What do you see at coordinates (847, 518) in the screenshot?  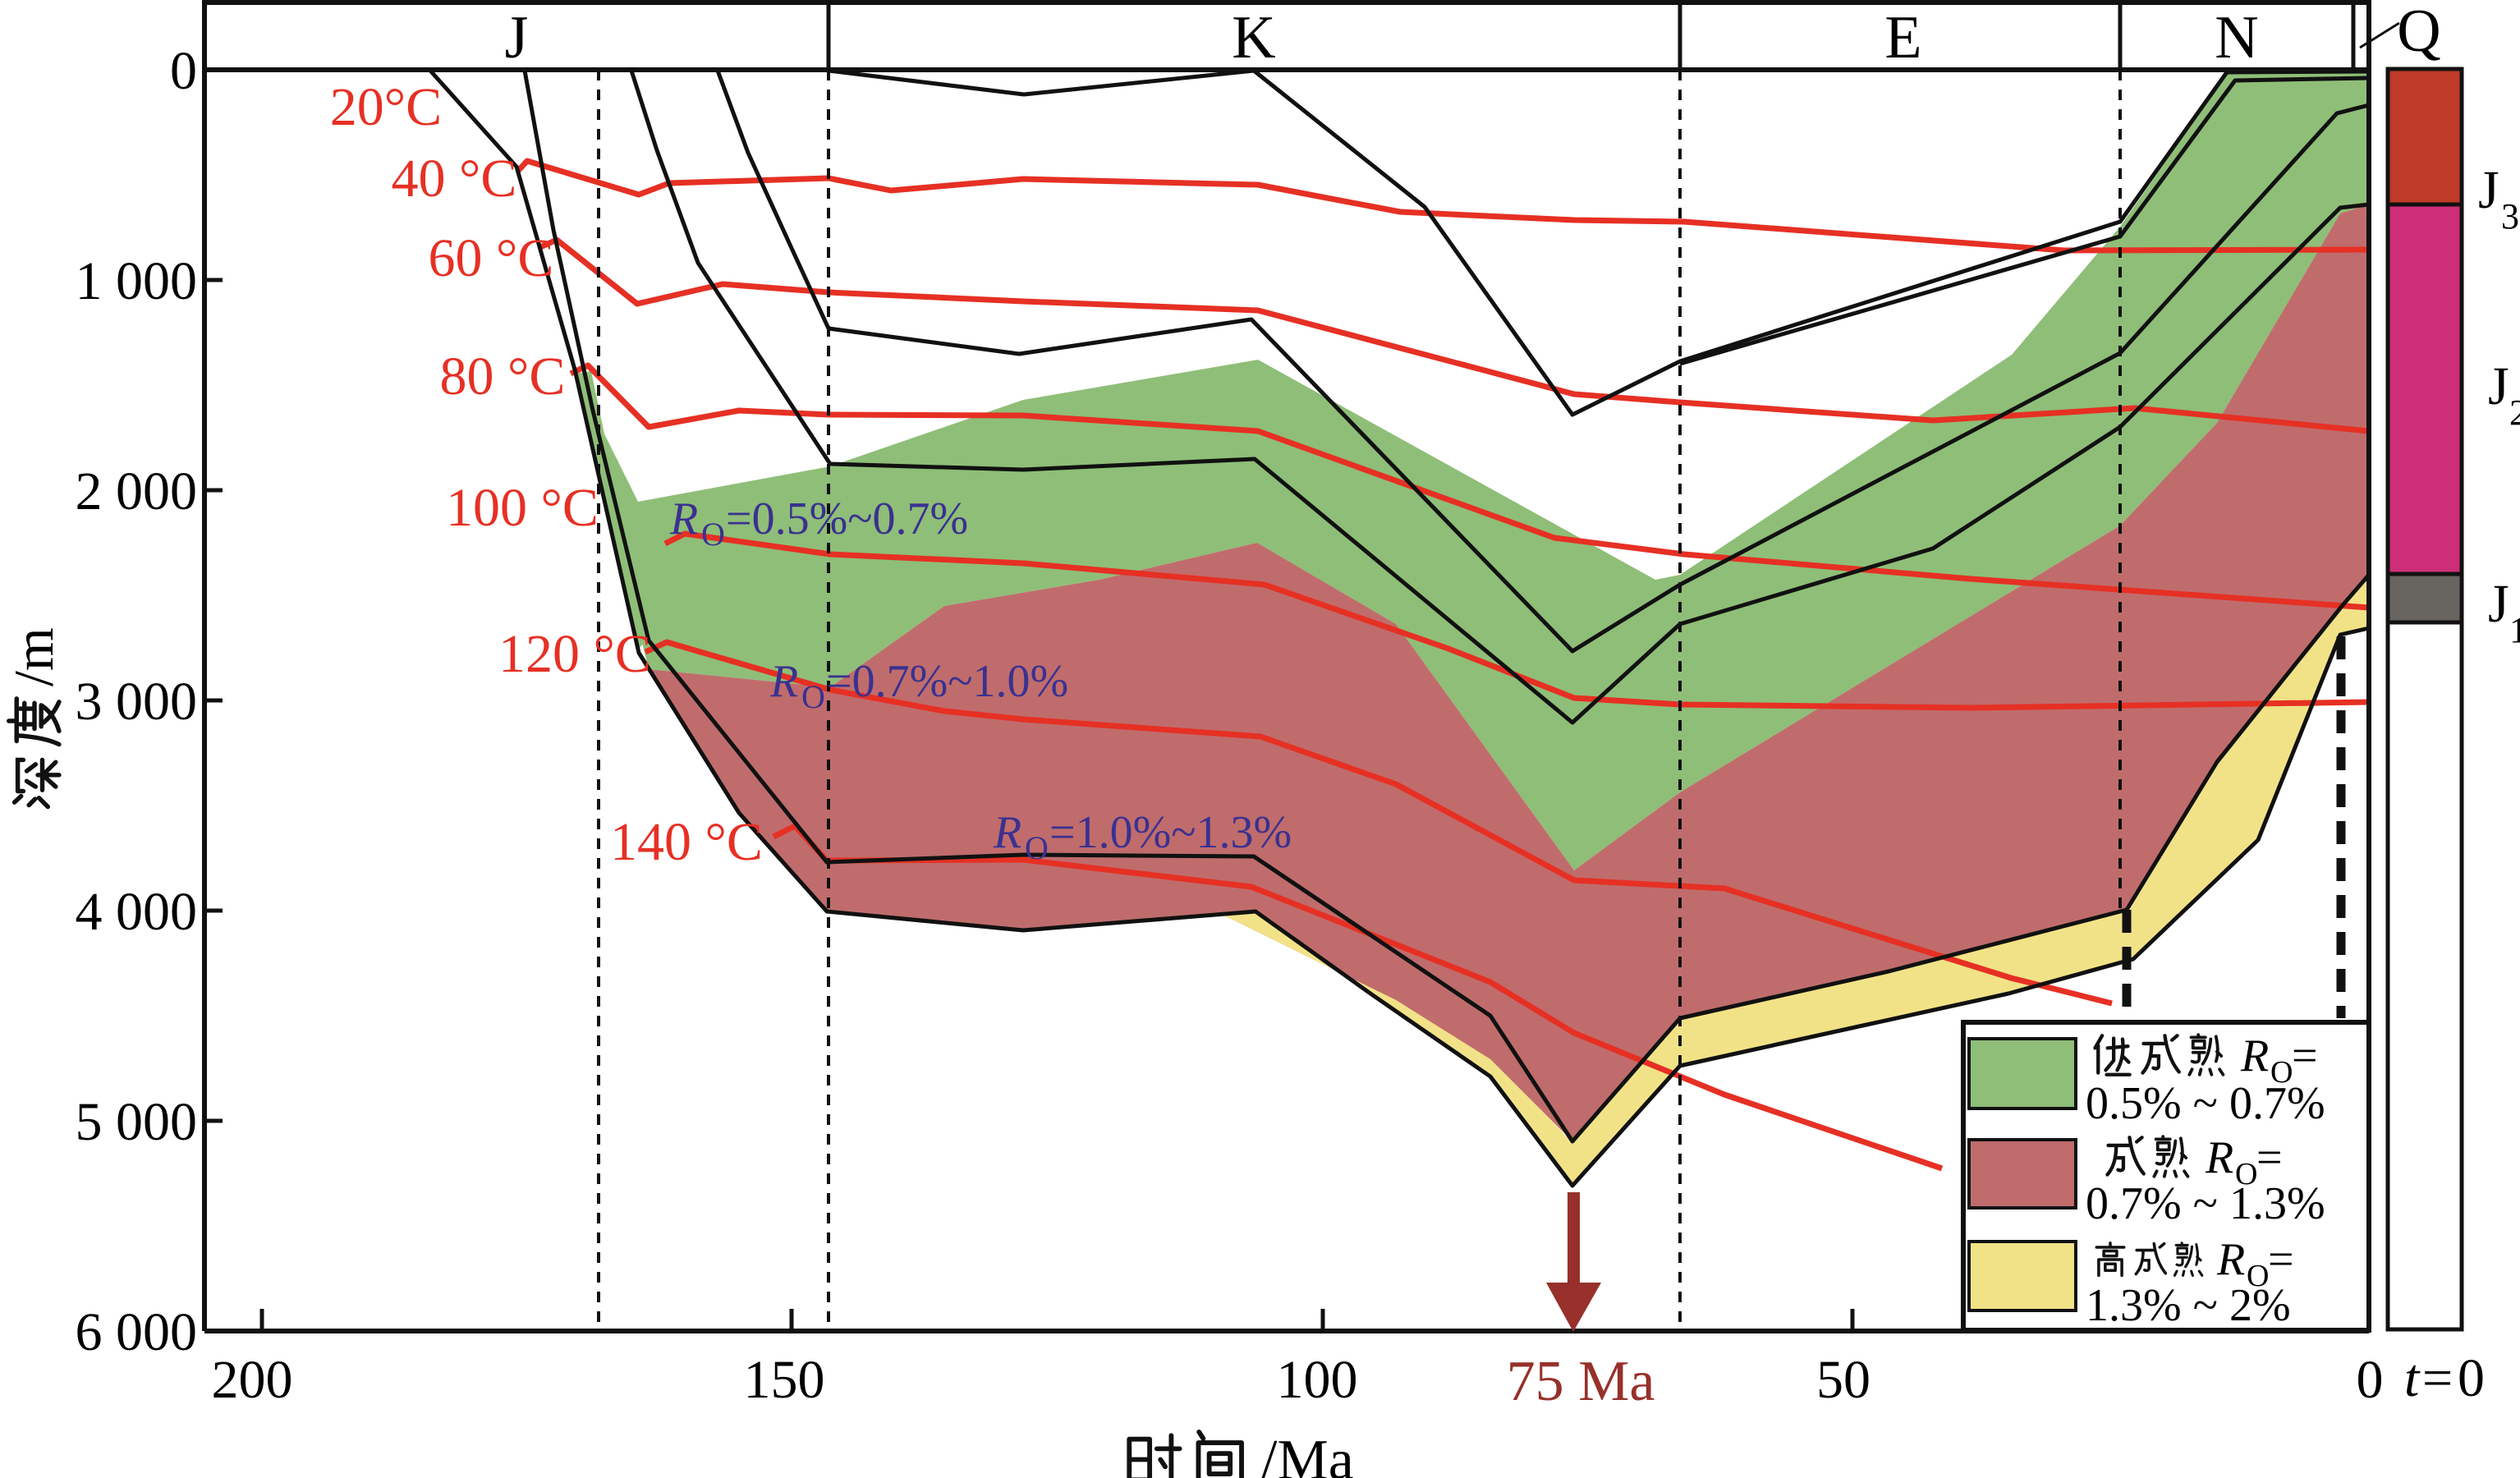 I see `svg-text: =0.5%~0.7%` at bounding box center [847, 518].